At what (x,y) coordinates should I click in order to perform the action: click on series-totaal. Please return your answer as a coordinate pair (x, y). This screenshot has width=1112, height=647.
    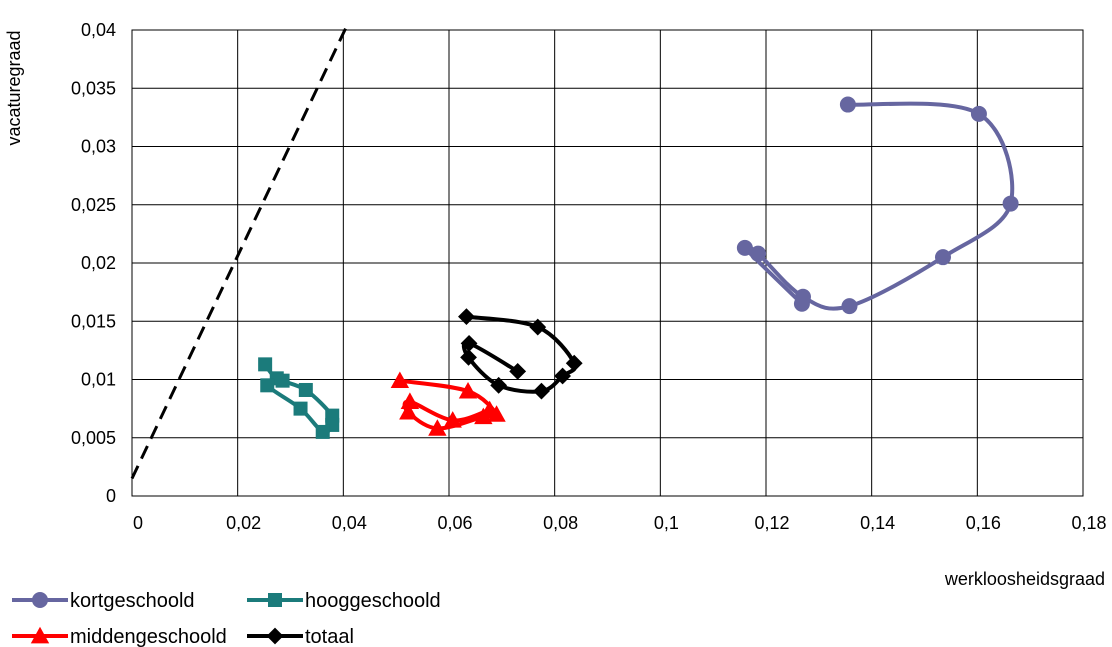
    Looking at the image, I should click on (520, 354).